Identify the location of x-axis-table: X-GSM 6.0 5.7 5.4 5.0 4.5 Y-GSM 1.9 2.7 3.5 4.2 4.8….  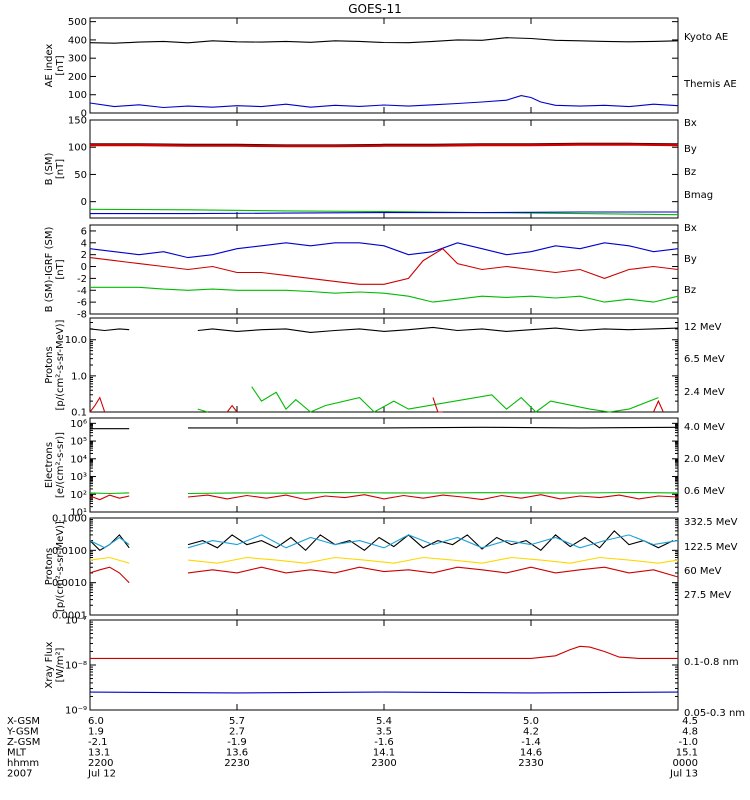
(352, 748).